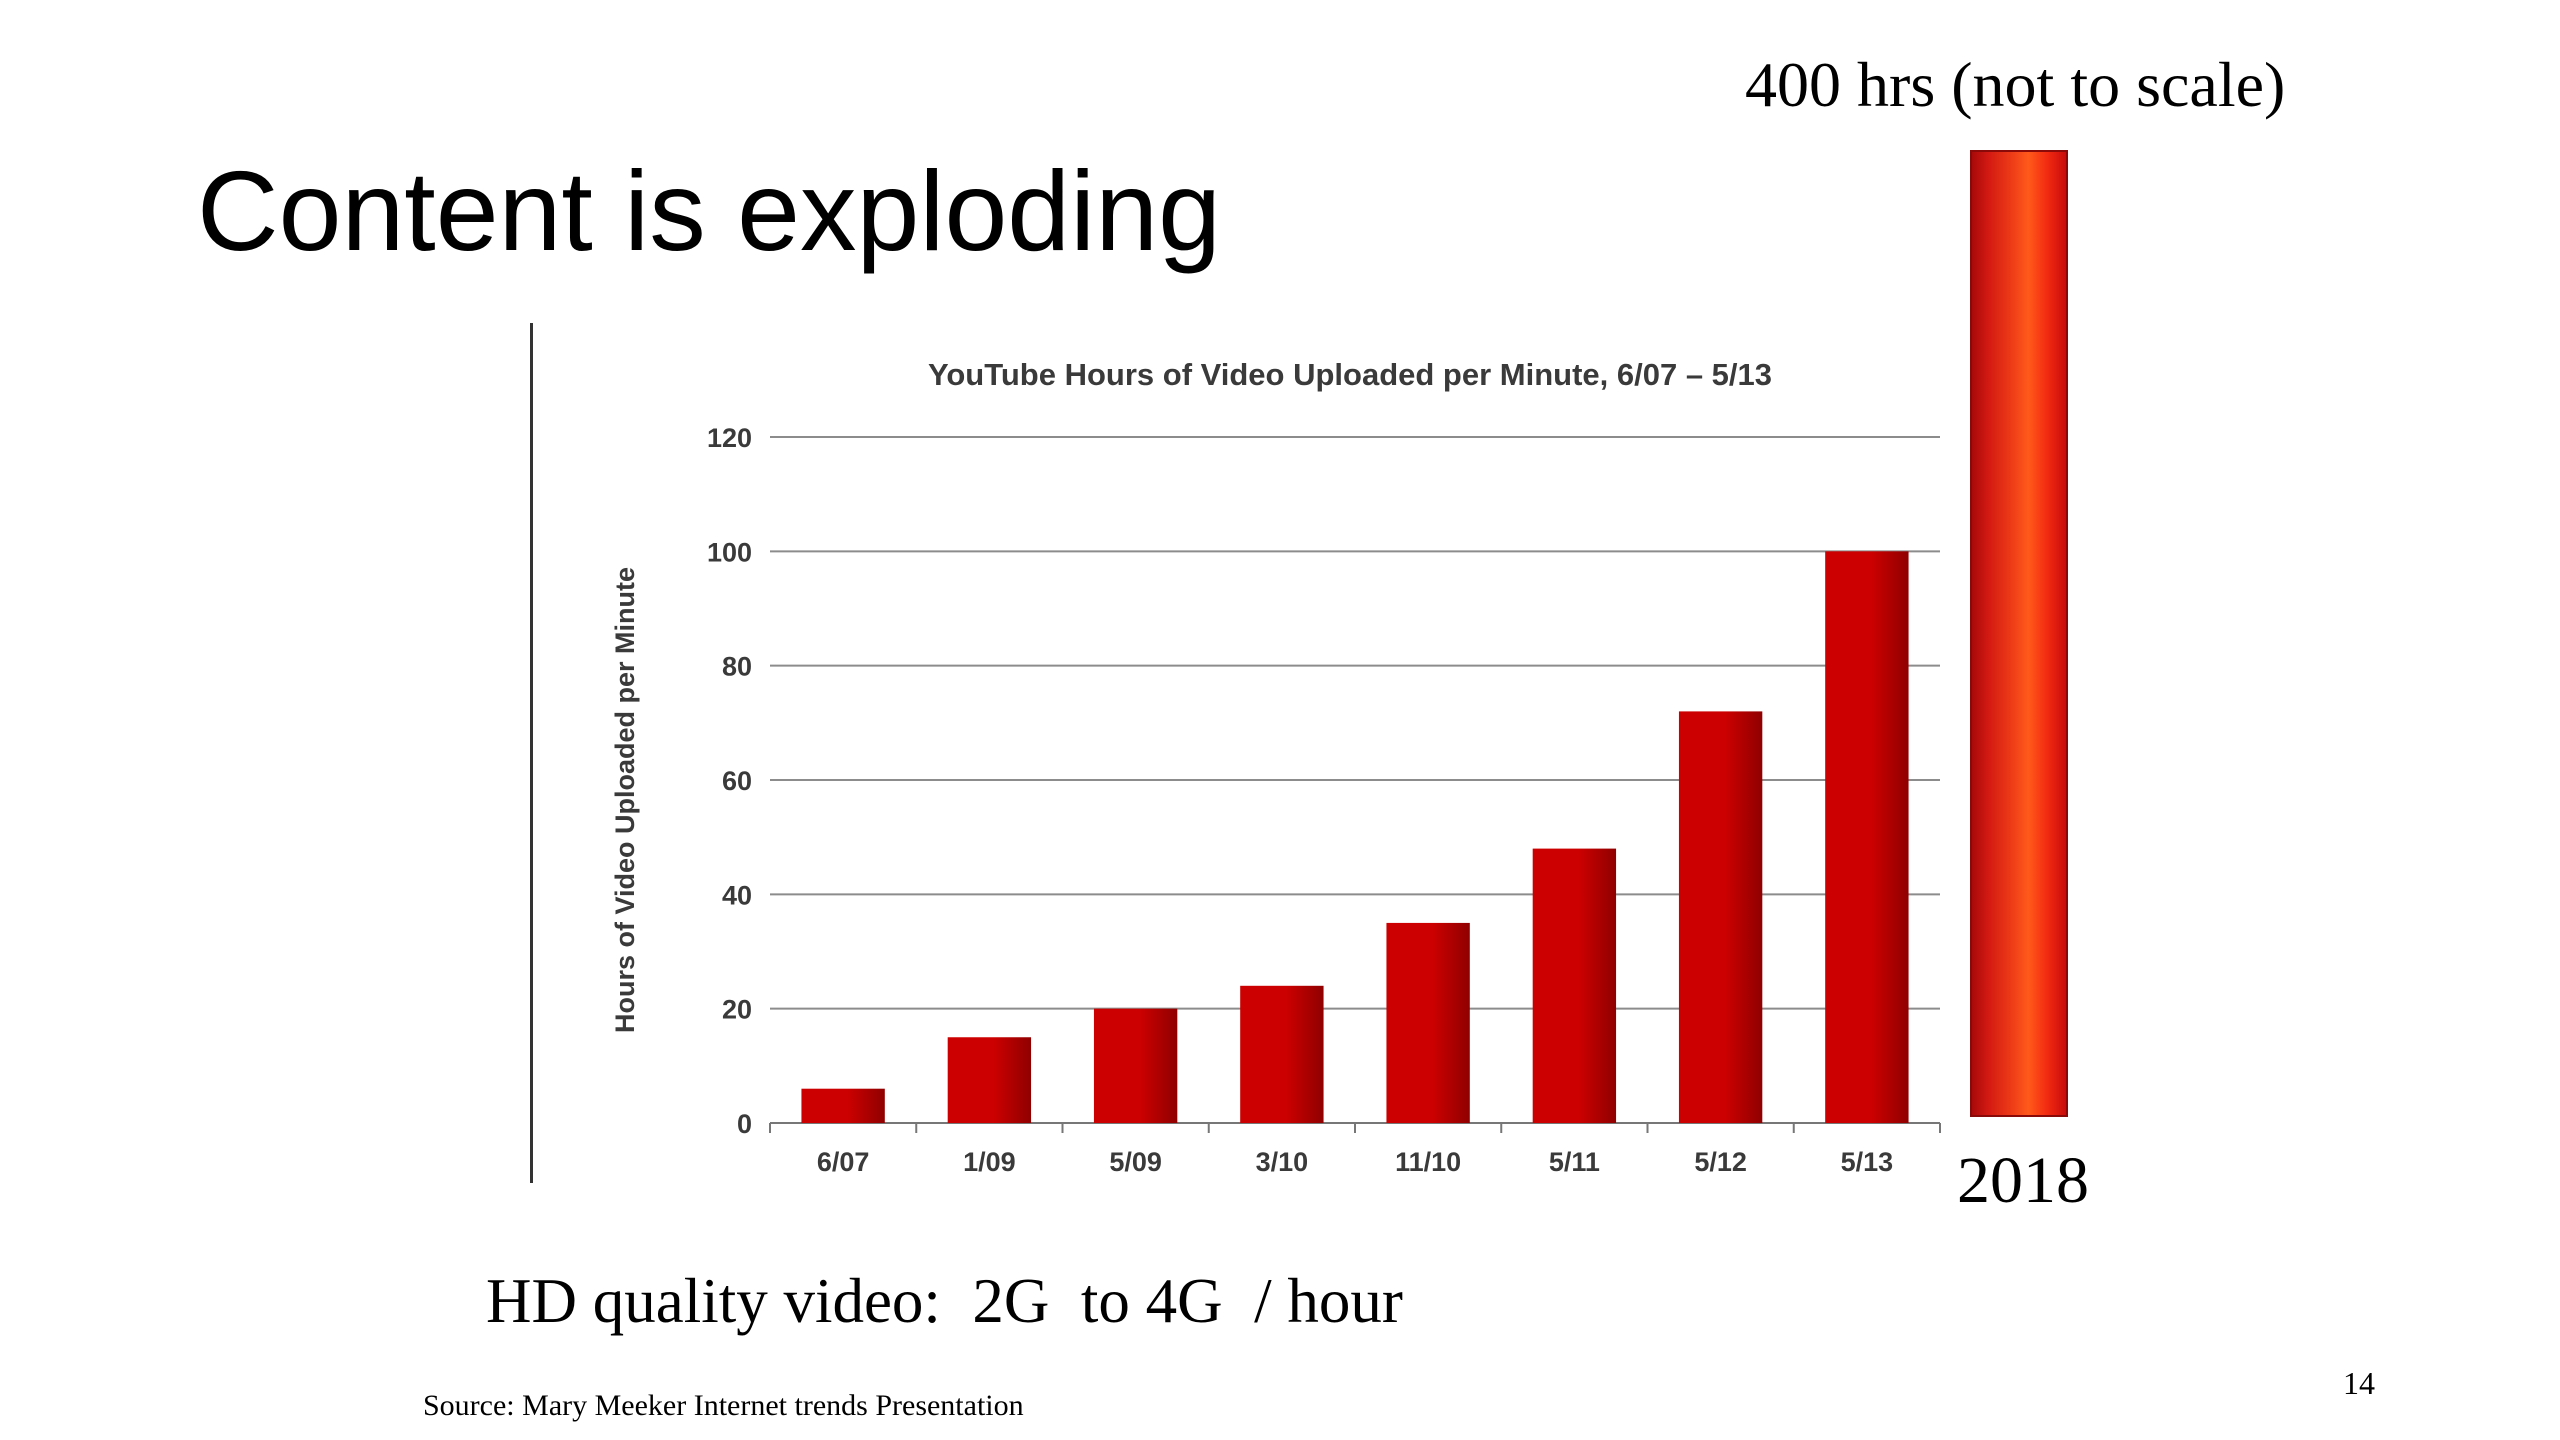 The height and width of the screenshot is (1440, 2560). I want to click on hd-note: HD quality video: 2G to 4G / hour, so click(944, 1301).